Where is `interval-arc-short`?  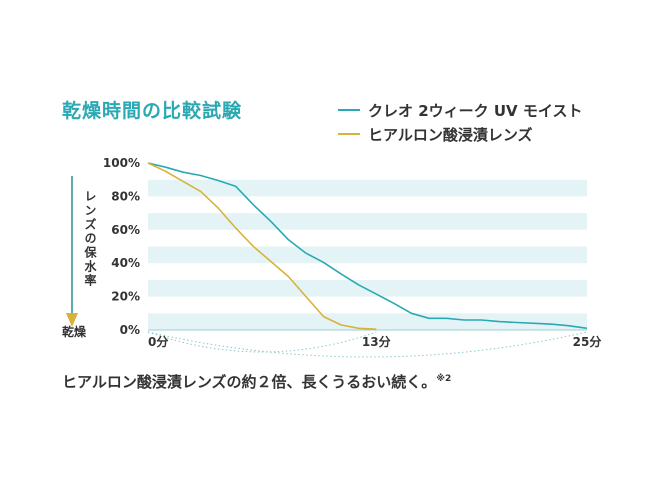 interval-arc-short is located at coordinates (262, 342).